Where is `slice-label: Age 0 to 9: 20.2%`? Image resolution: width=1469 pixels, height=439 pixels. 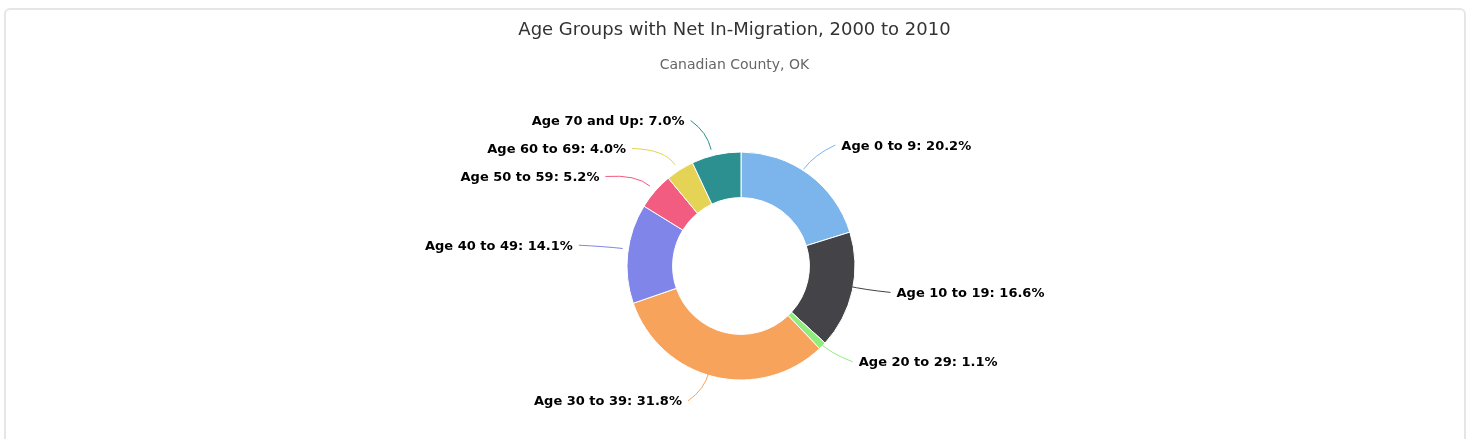
slice-label: Age 0 to 9: 20.2% is located at coordinates (906, 145).